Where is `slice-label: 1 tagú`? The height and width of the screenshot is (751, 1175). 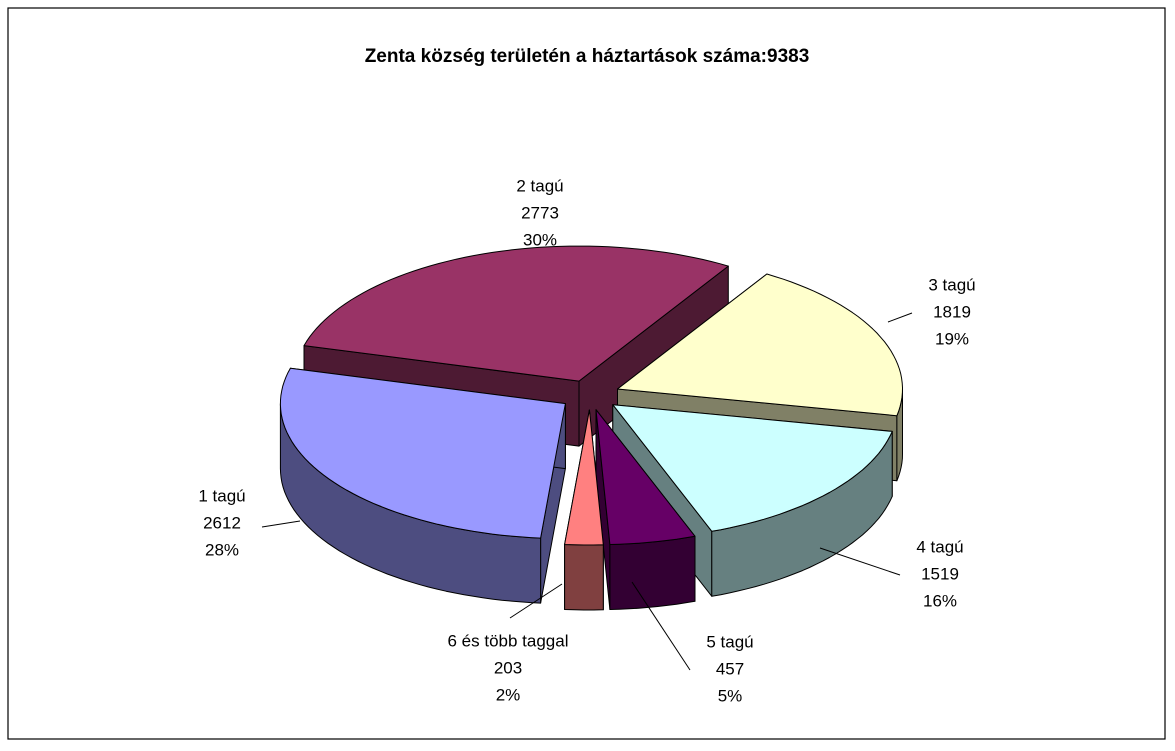
slice-label: 1 tagú is located at coordinates (221, 495).